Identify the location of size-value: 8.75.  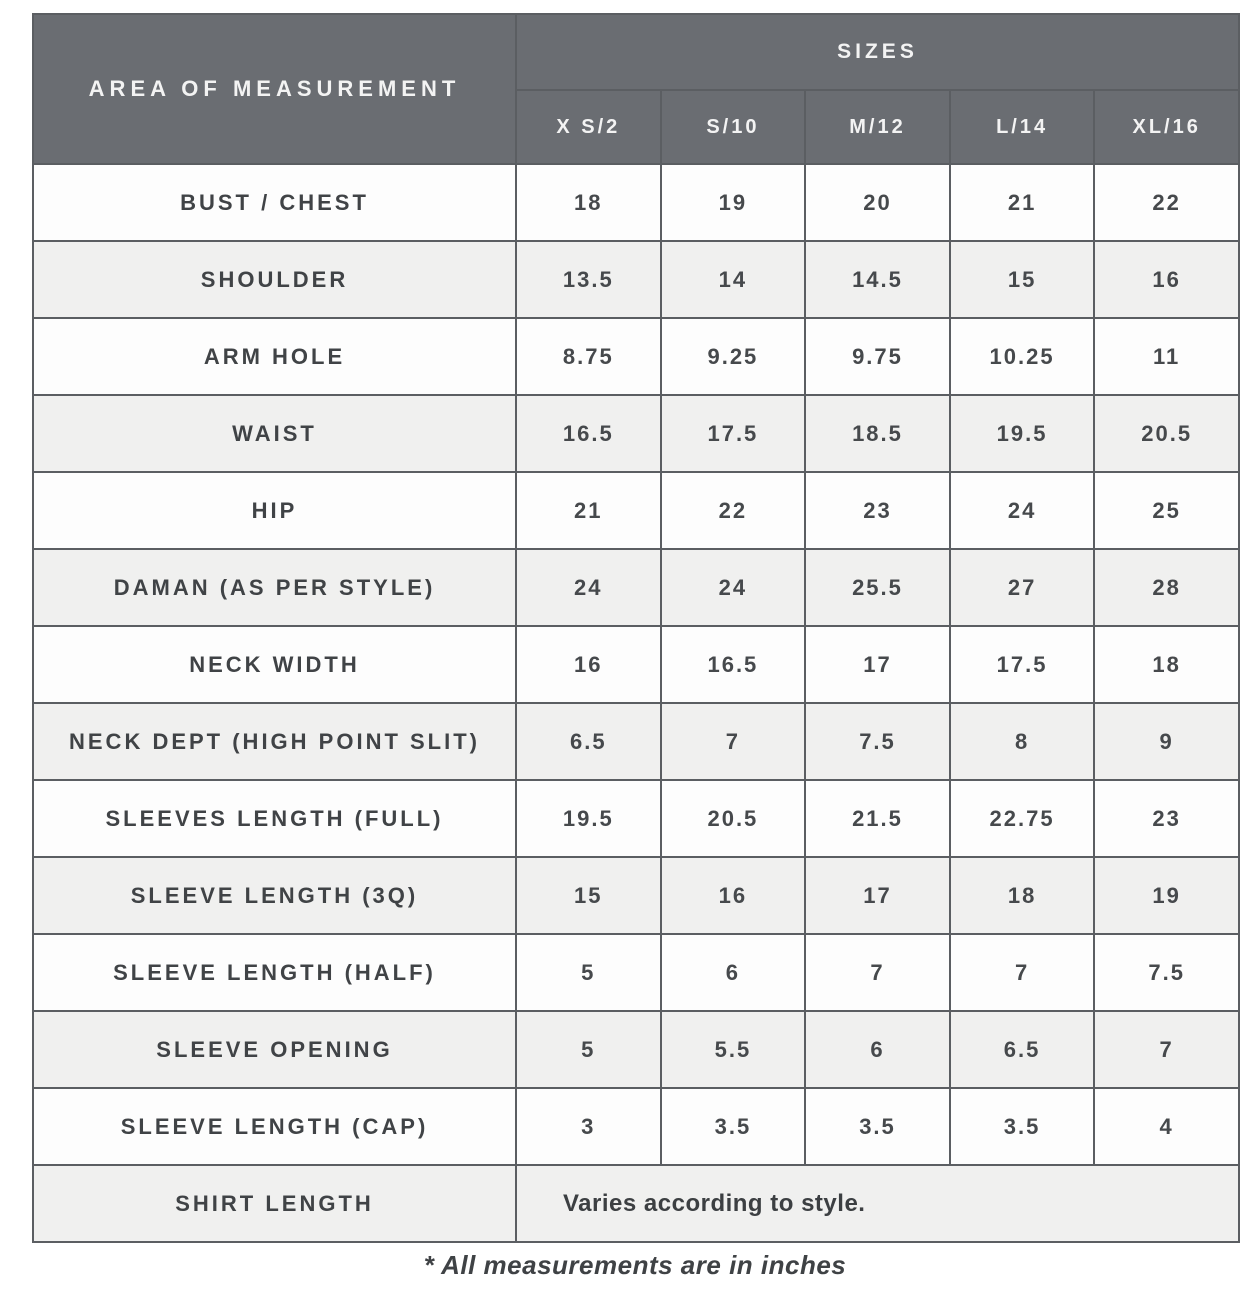
(588, 356).